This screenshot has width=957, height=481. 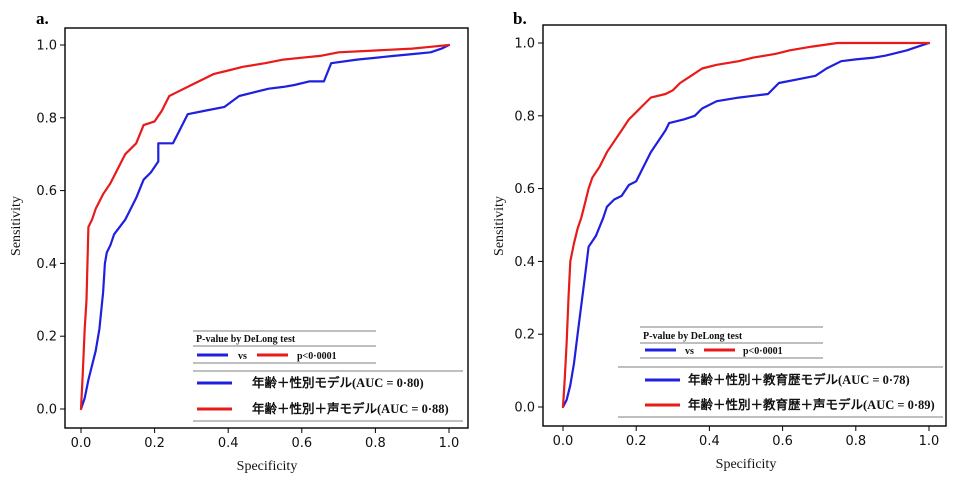 I want to click on panel-b-legend-entry-label: 年齢＋性別＋教育歴モデル(AUC = 0·78), so click(x=799, y=379).